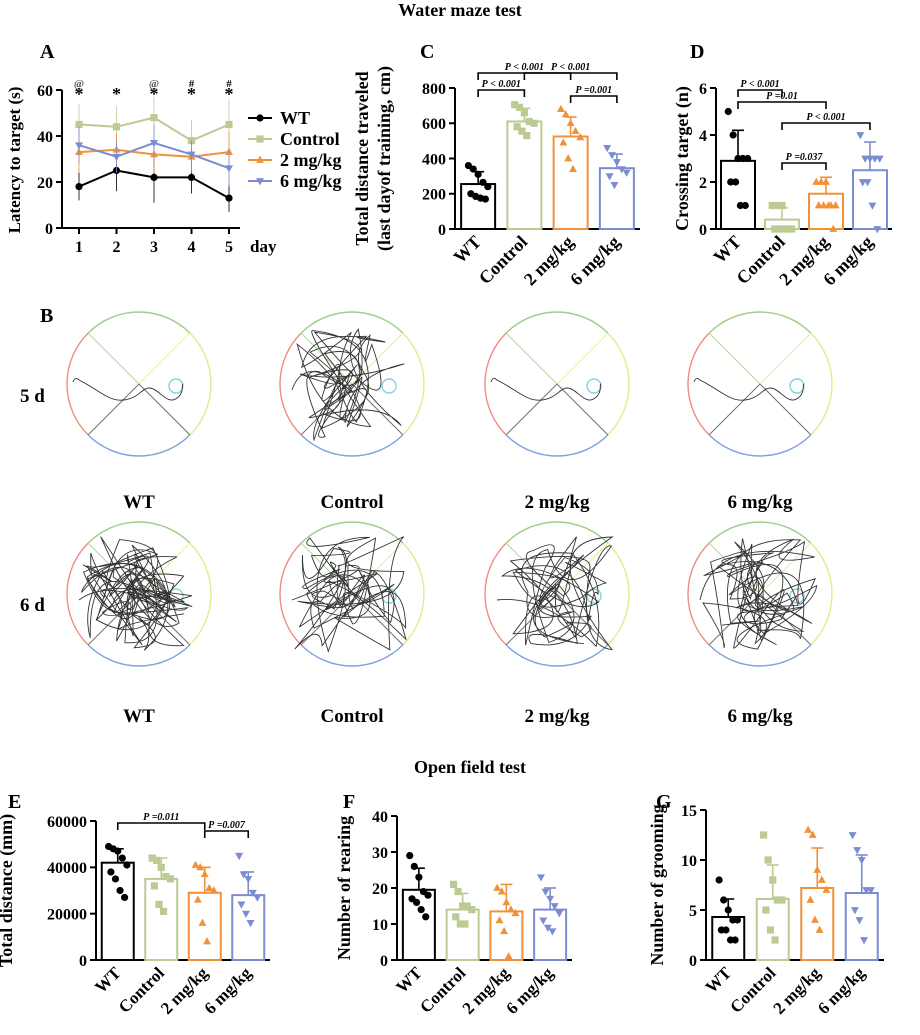  I want to click on panel-g-y-tick-label-2: 10, so click(689, 861).